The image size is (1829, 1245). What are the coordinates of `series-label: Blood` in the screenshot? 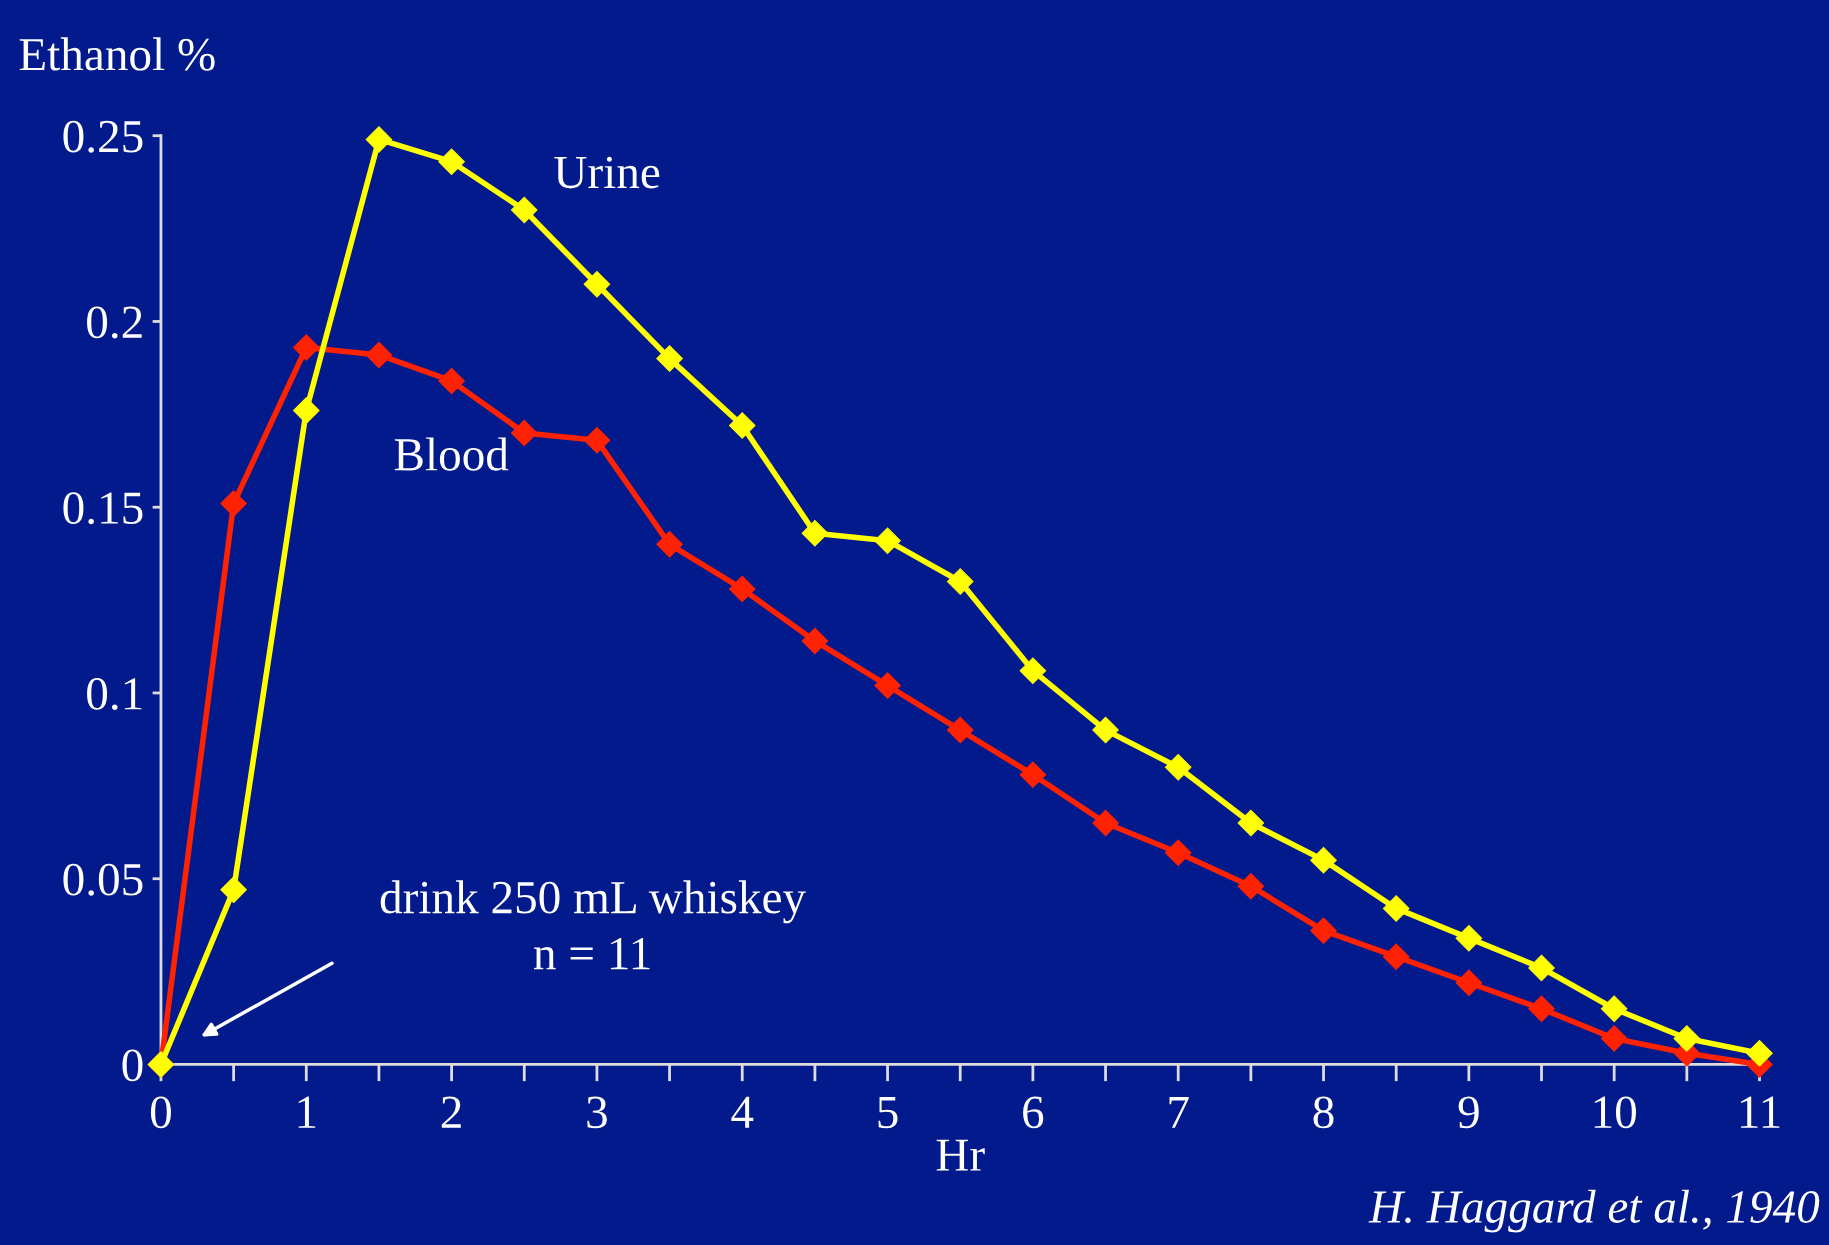 It's located at (451, 454).